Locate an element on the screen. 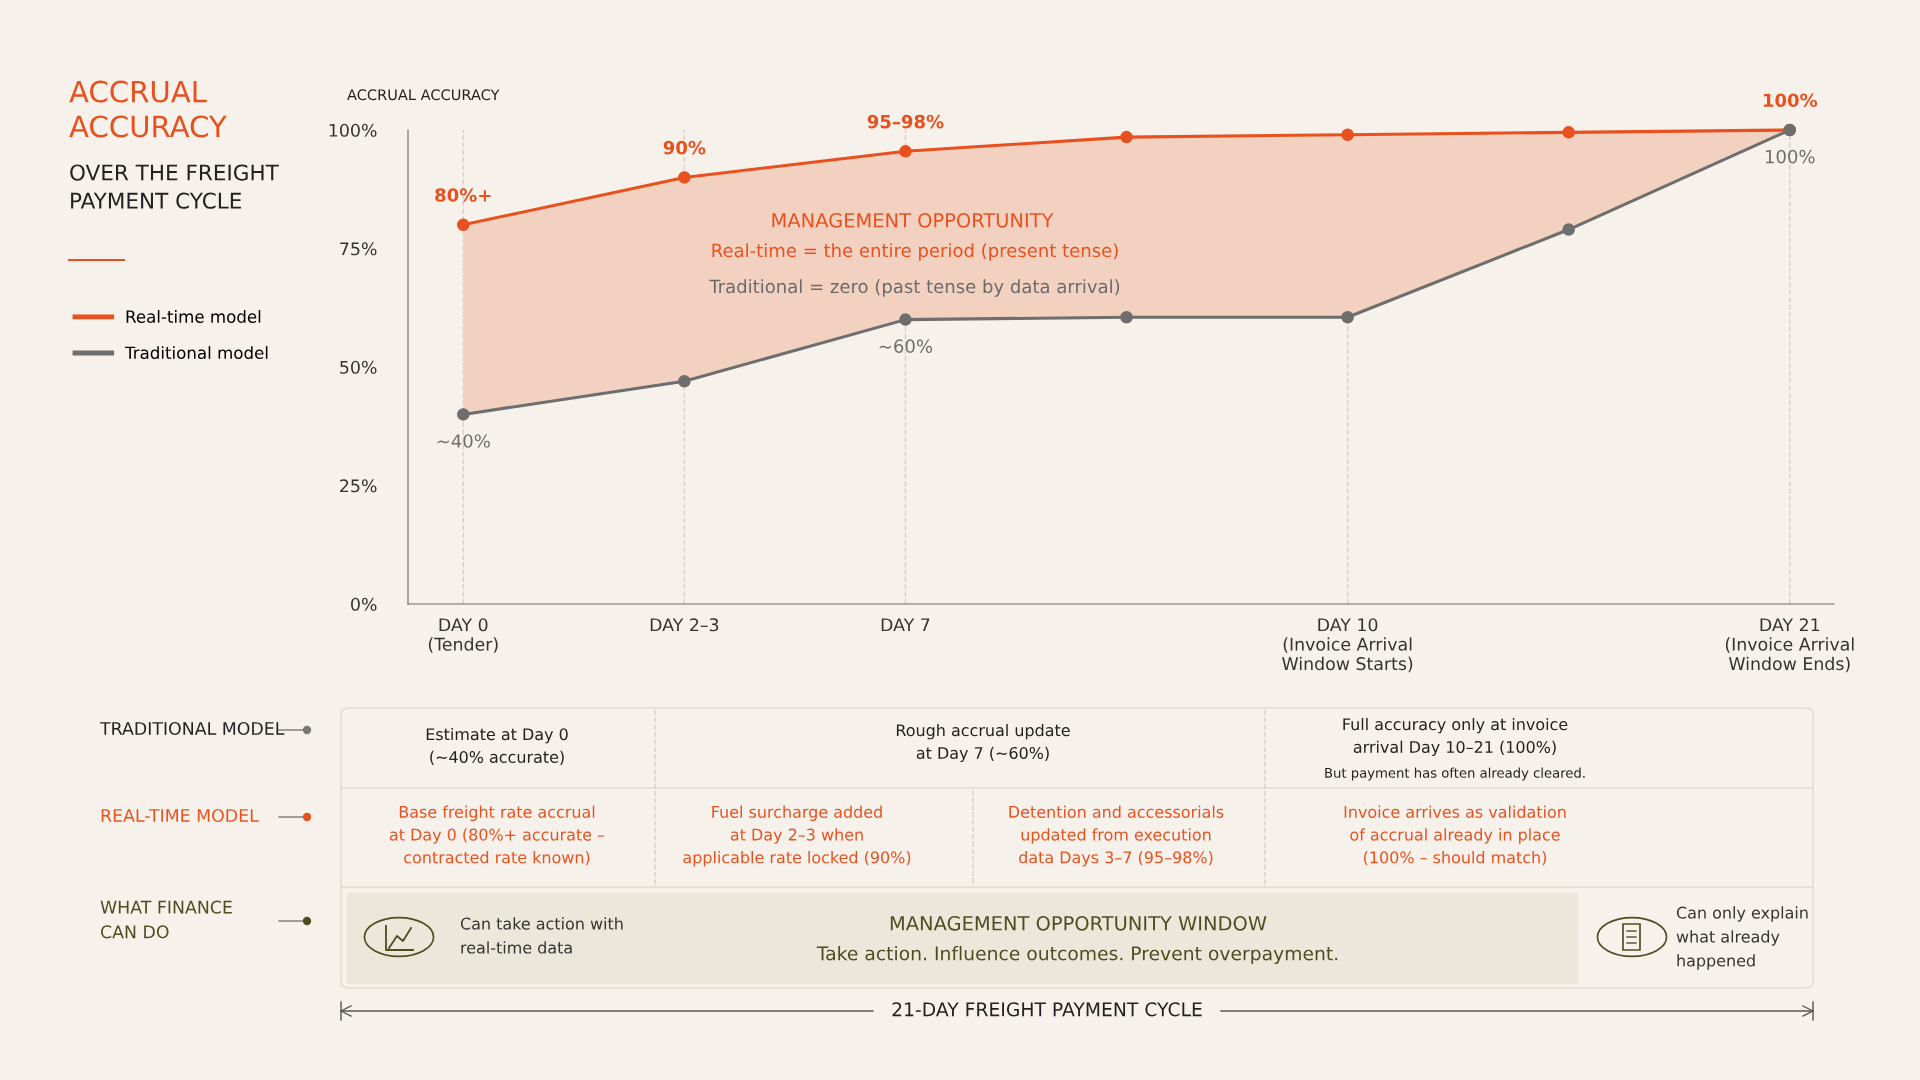 Image resolution: width=1920 pixels, height=1080 pixels. y-tick-label: 50% is located at coordinates (358, 367).